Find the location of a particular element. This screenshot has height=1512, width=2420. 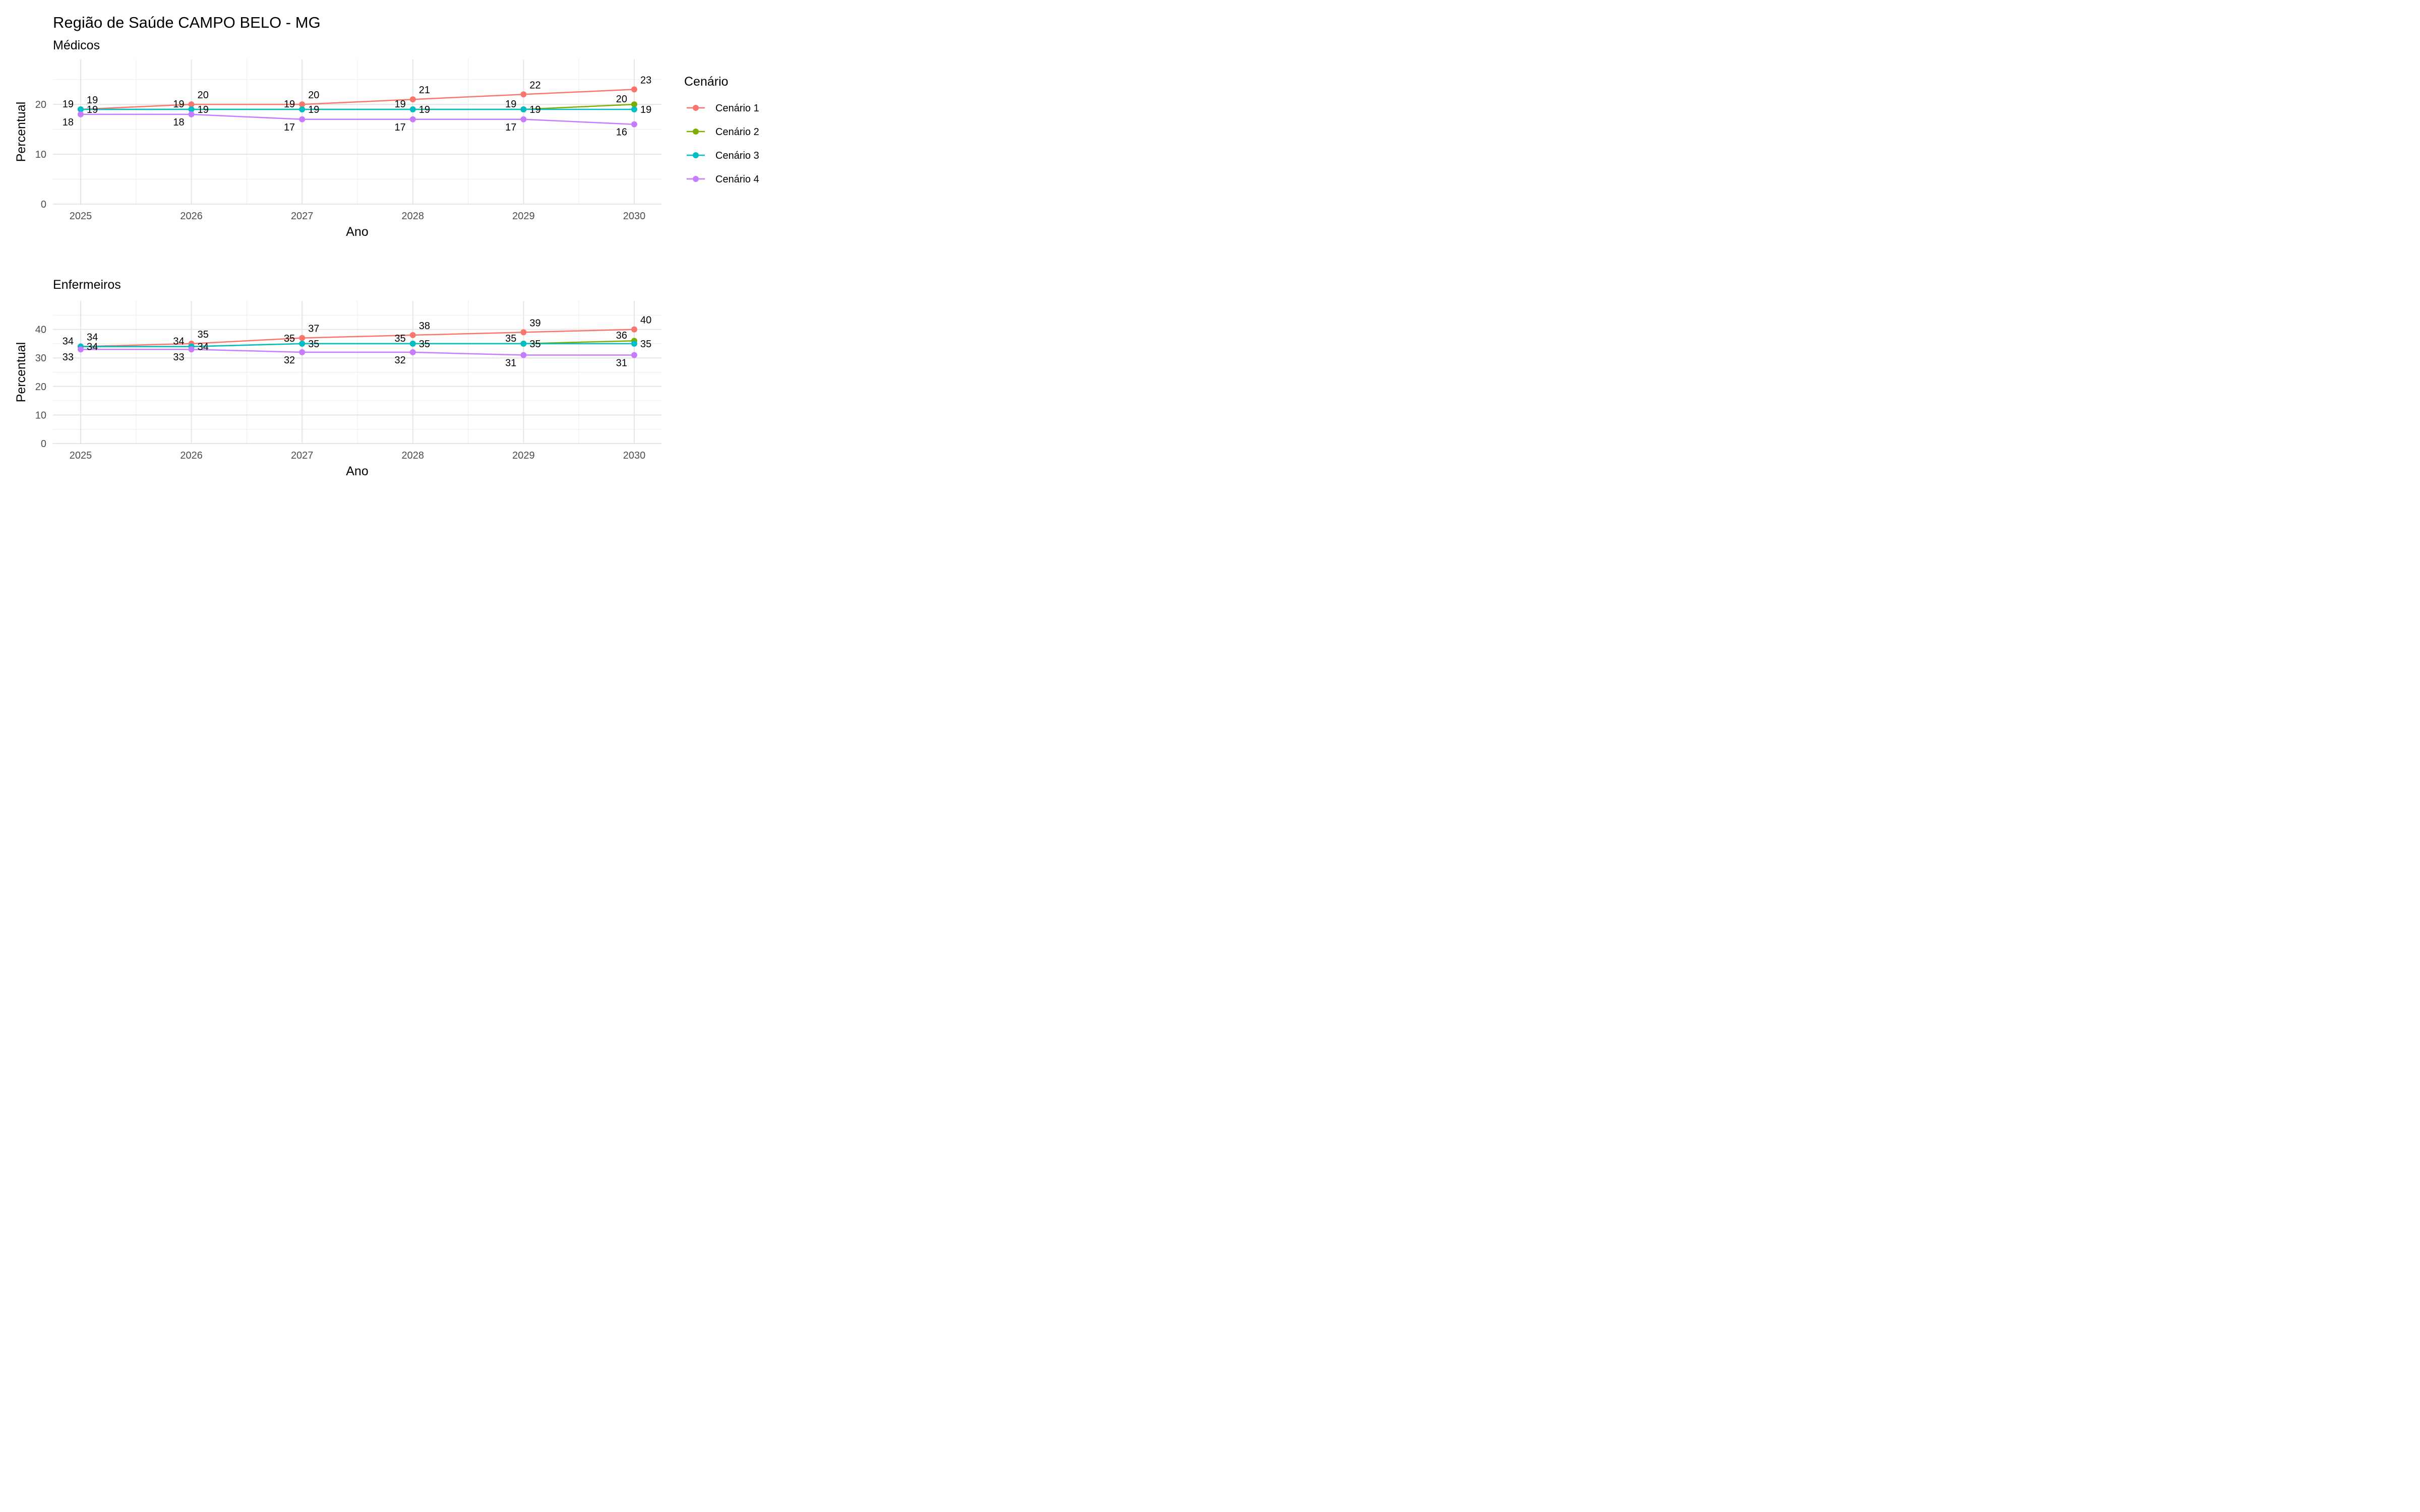

y-tick-label: 0 is located at coordinates (43, 444).